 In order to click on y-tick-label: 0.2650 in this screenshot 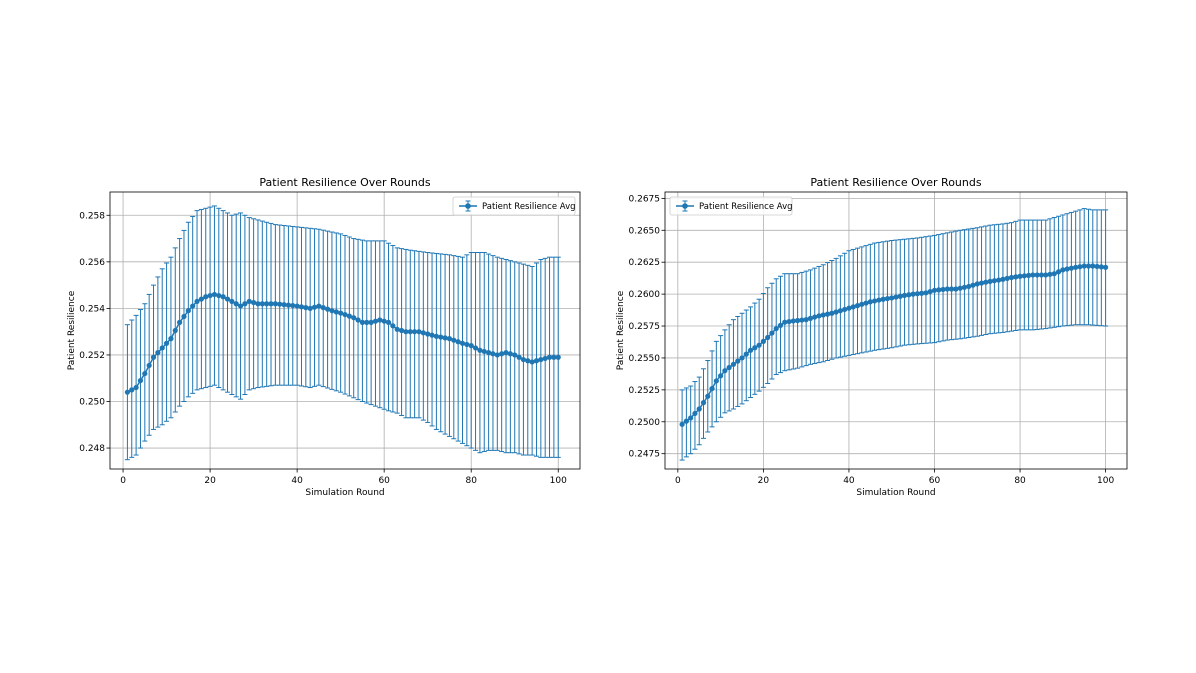, I will do `click(645, 231)`.